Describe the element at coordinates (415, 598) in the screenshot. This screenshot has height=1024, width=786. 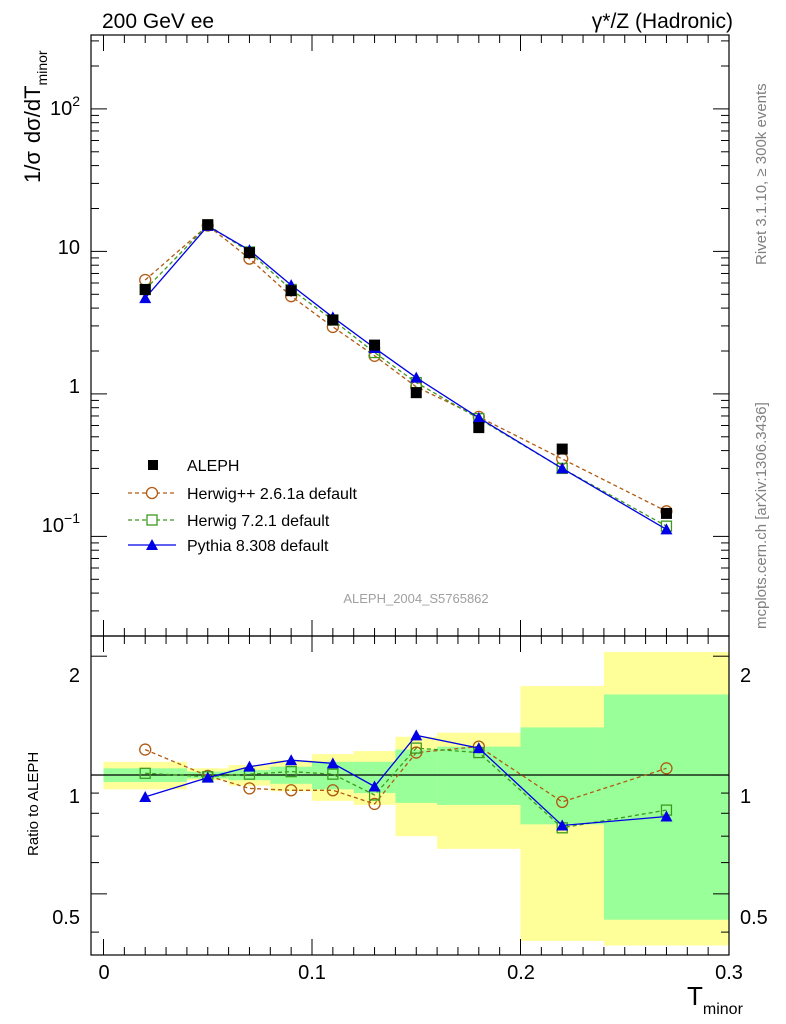
I see `analysis-watermark: ALEPH_2004_S5765862` at that location.